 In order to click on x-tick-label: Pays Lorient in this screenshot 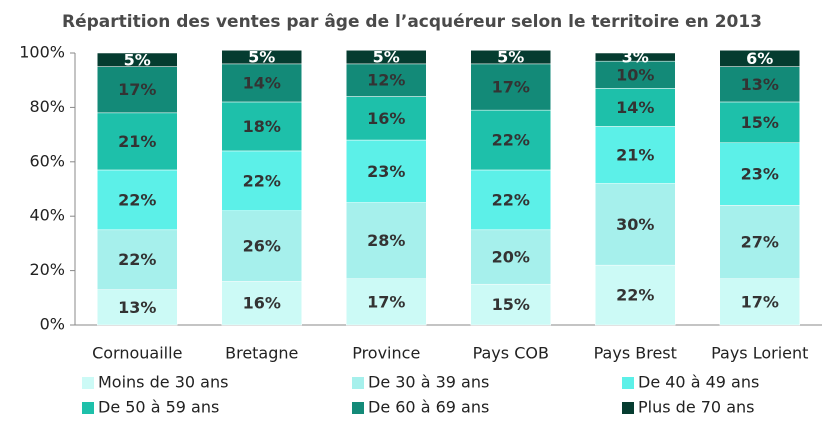, I will do `click(759, 353)`.